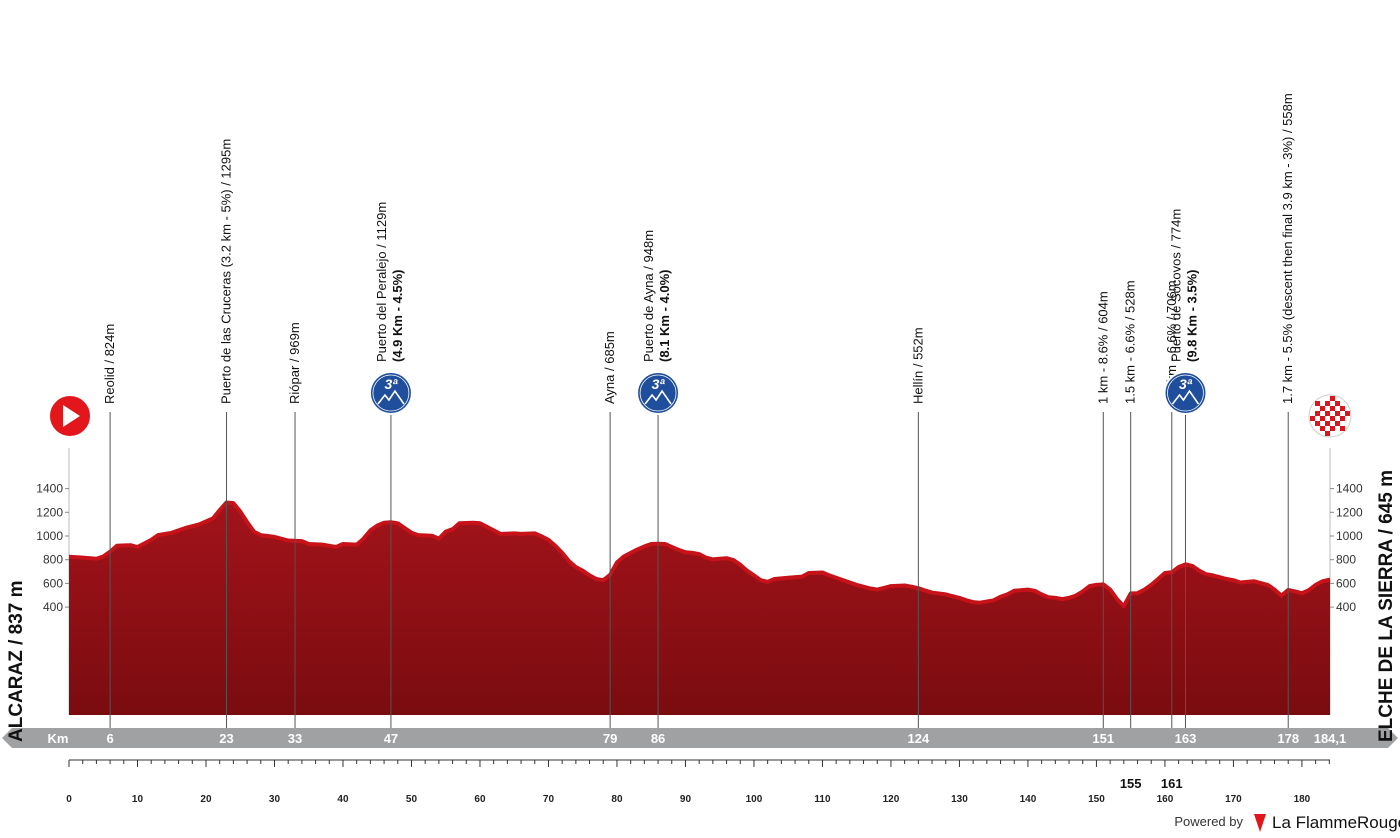 Image resolution: width=1400 pixels, height=838 pixels. I want to click on km-marker: 47, so click(391, 738).